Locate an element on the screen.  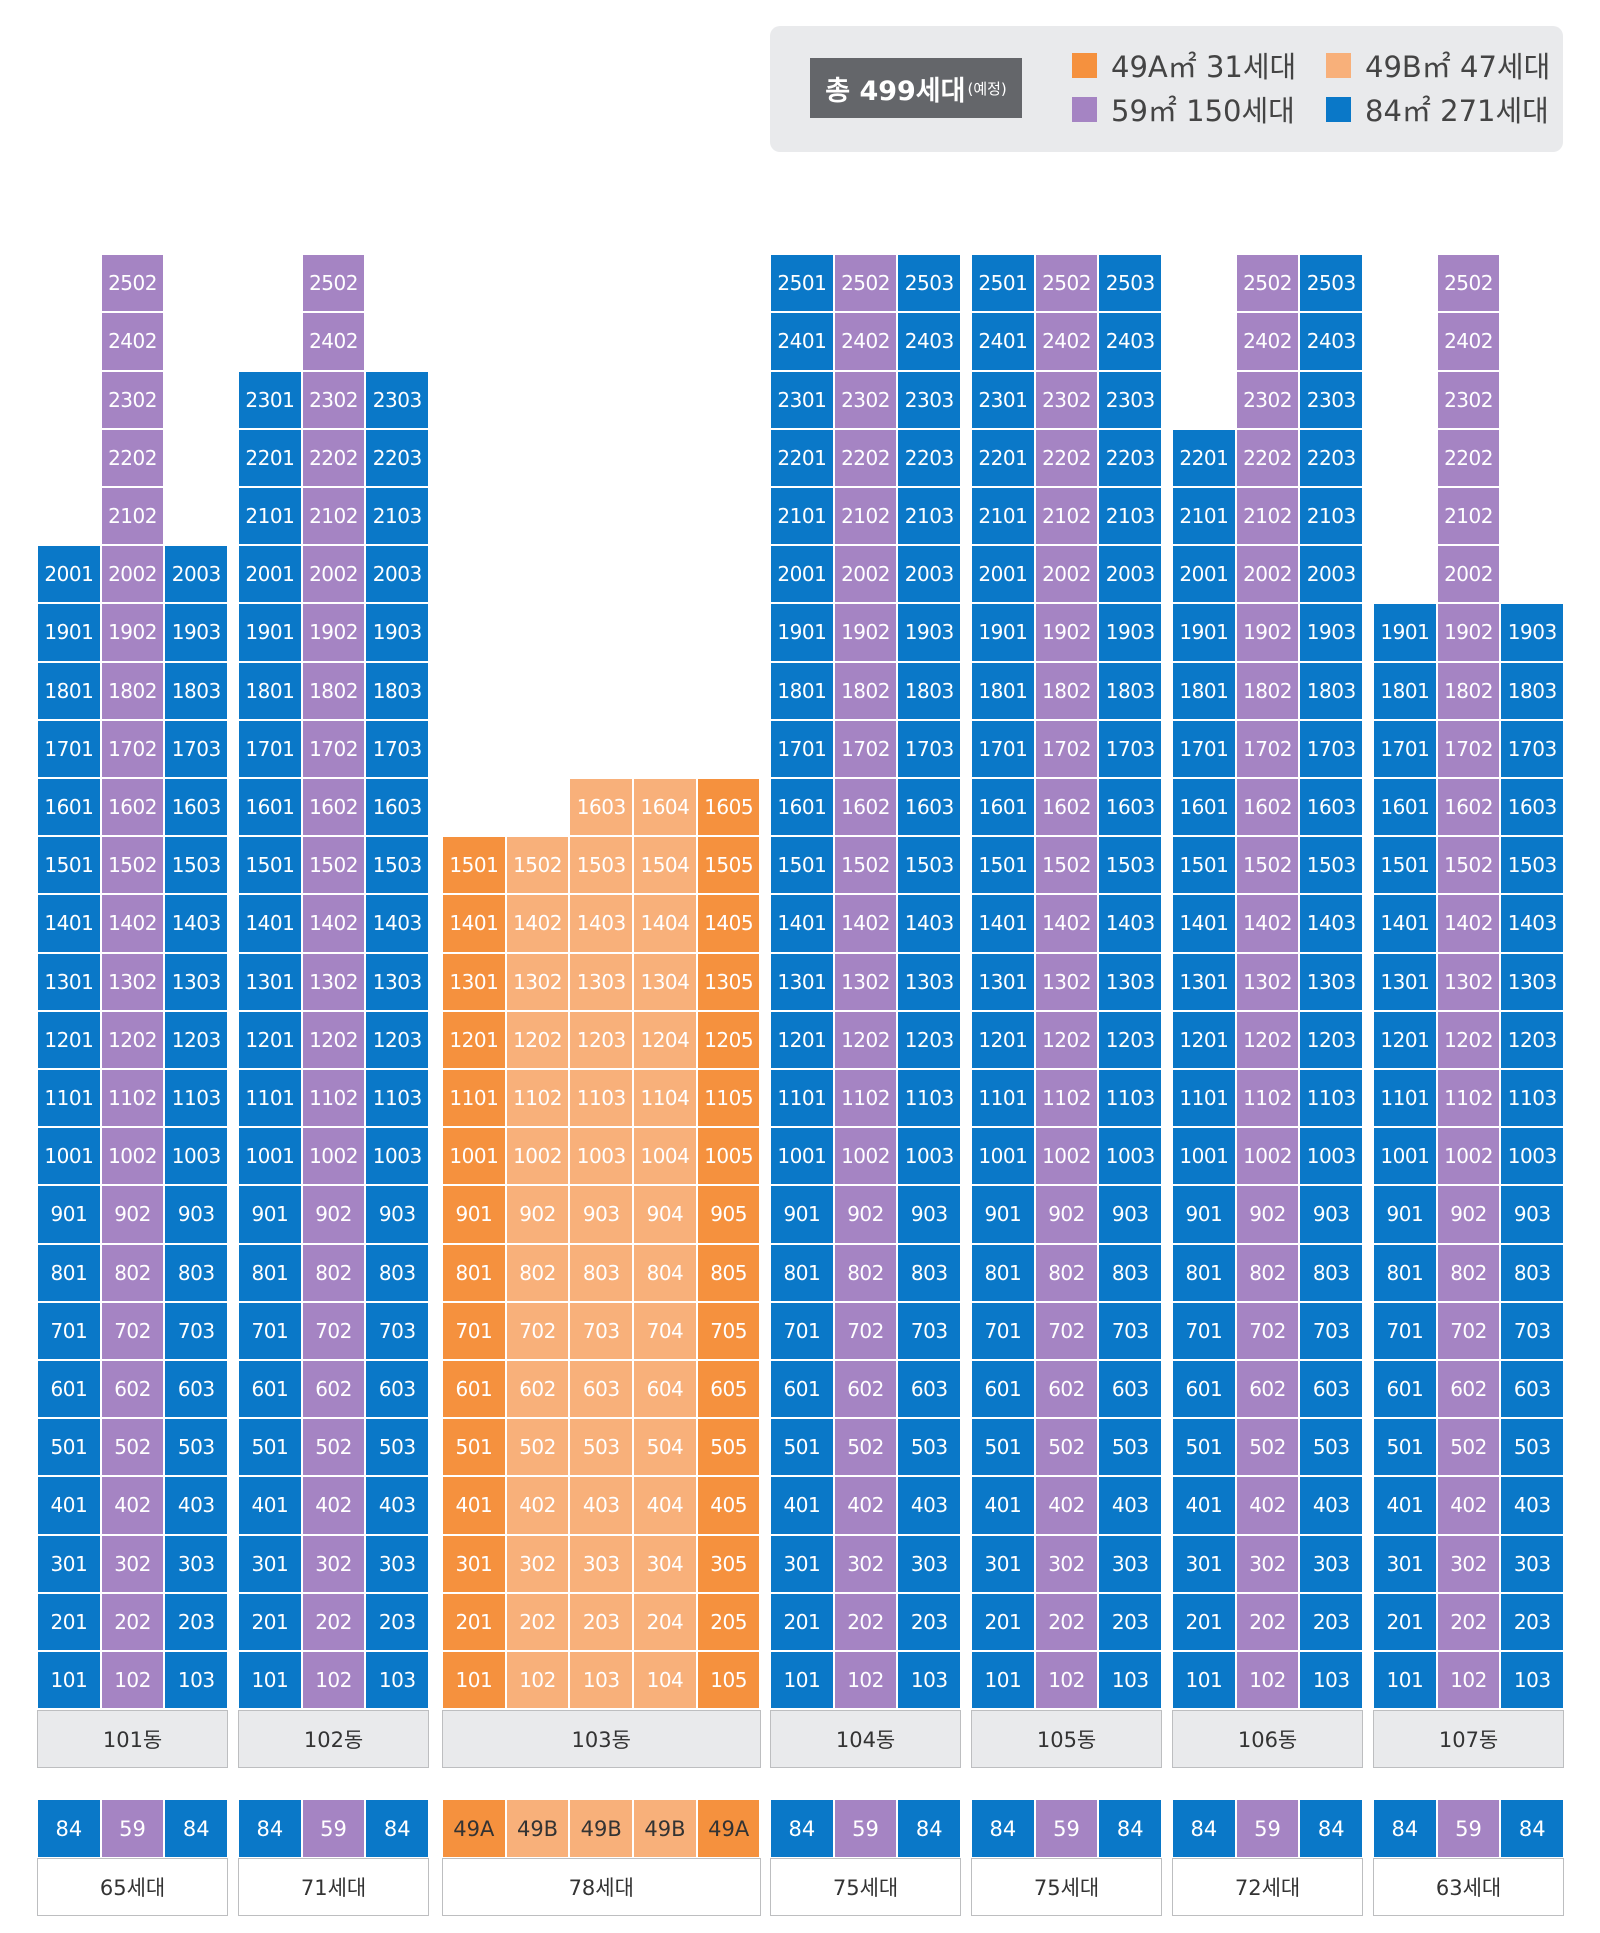
unit-cell: 101 is located at coordinates (474, 1680).